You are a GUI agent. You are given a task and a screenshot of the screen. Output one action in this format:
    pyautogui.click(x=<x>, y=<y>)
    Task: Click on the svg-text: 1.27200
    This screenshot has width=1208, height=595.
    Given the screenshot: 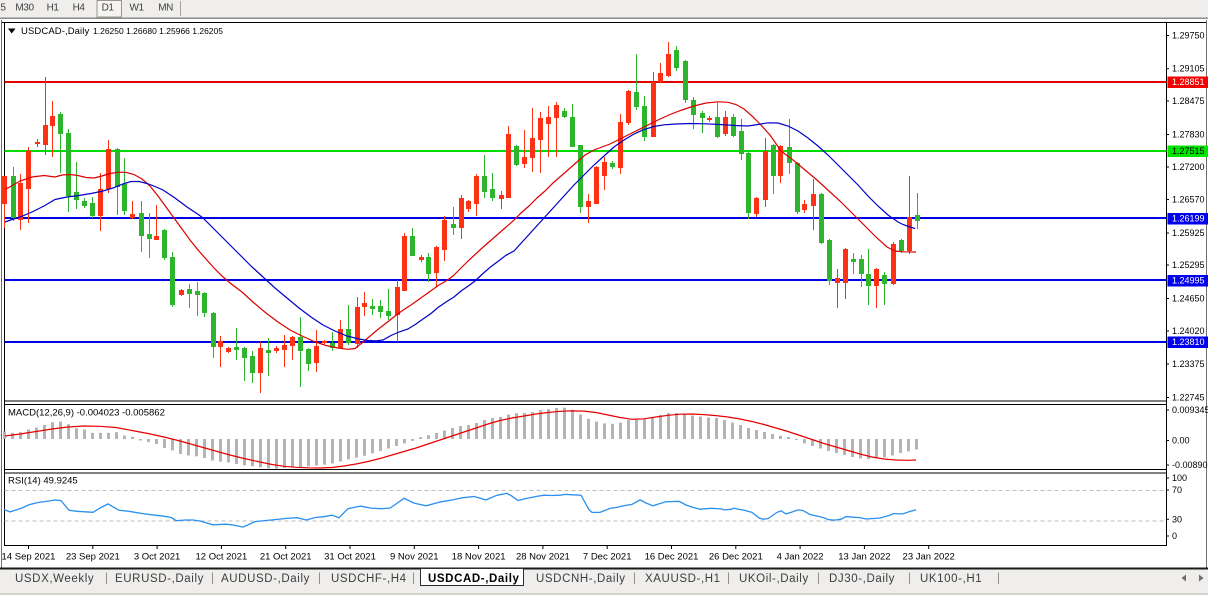 What is the action you would take?
    pyautogui.click(x=1188, y=167)
    